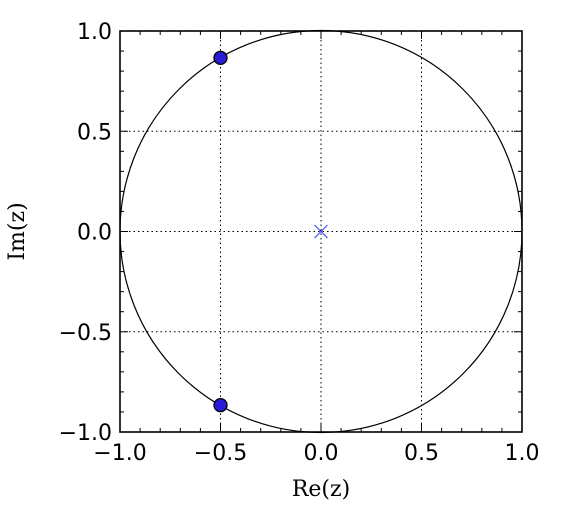 The height and width of the screenshot is (521, 561). What do you see at coordinates (220, 453) in the screenshot?
I see `x-tick-label: −0.5` at bounding box center [220, 453].